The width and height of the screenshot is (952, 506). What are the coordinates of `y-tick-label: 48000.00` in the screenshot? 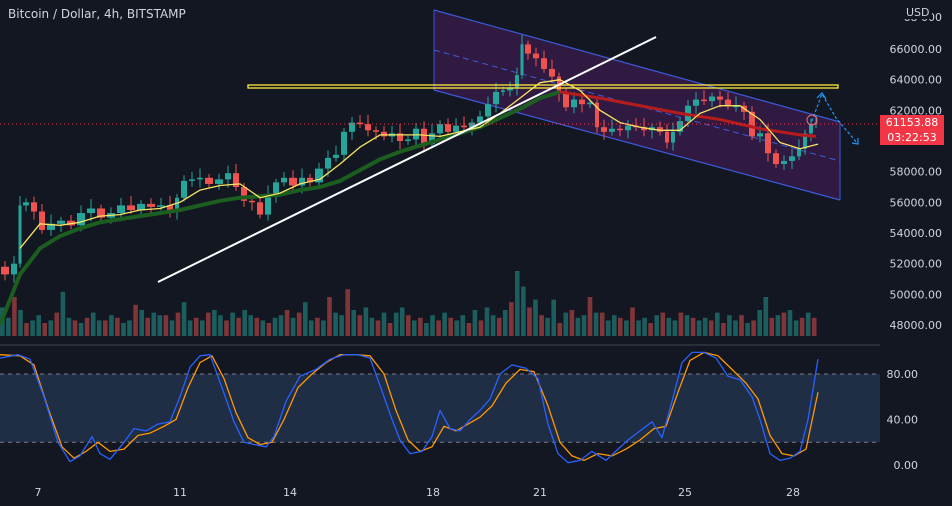 It's located at (916, 325).